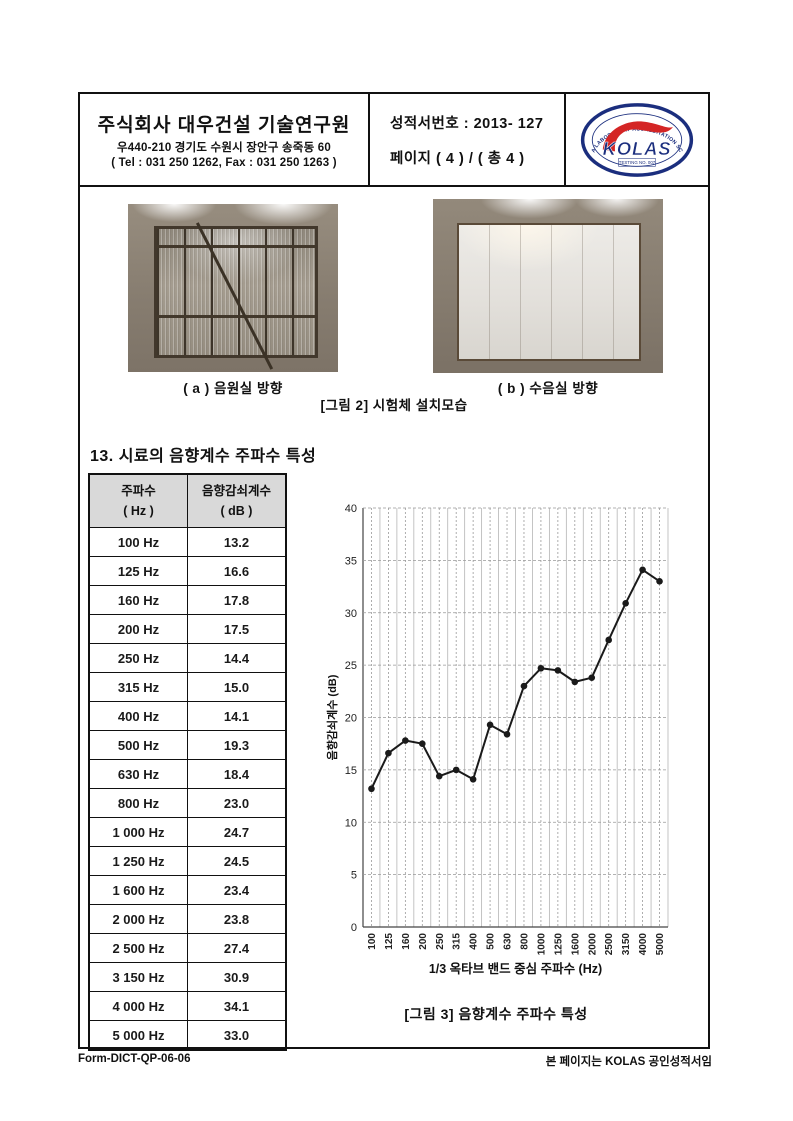  Describe the element at coordinates (237, 861) in the screenshot. I see `attenuation-cell: 24.5` at that location.